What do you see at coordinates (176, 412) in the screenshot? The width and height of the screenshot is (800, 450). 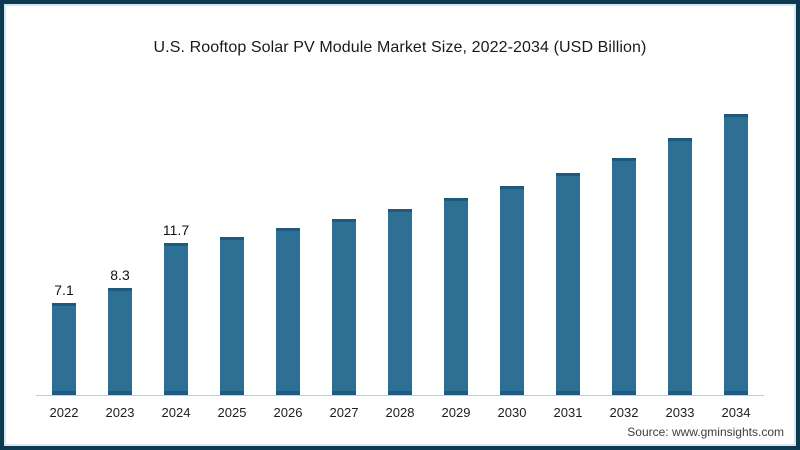 I see `x-axis-label-2024: 2024` at bounding box center [176, 412].